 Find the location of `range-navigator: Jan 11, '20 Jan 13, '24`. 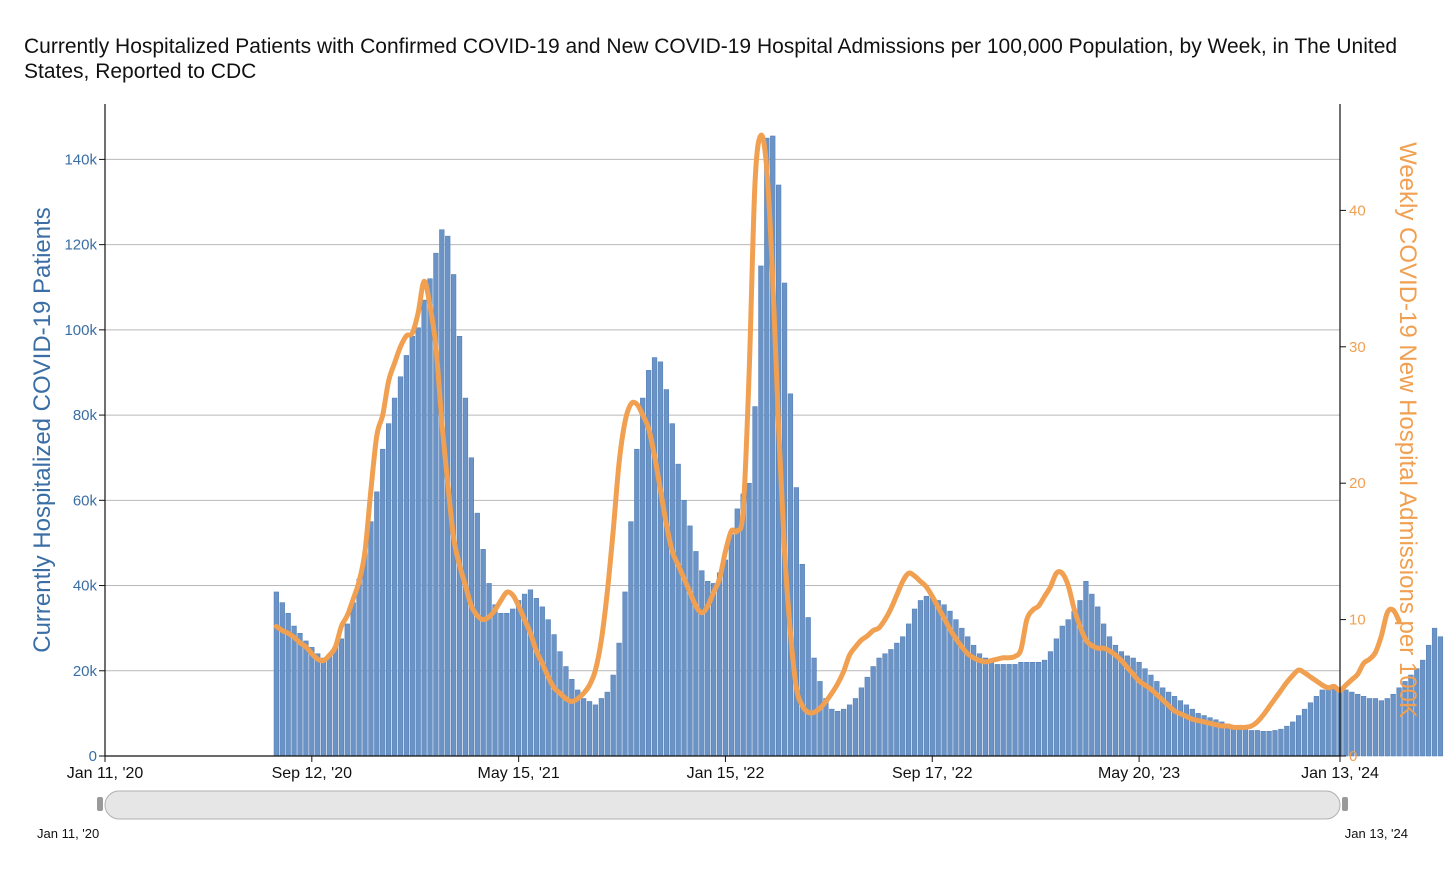

range-navigator: Jan 11, '20 Jan 13, '24 is located at coordinates (722, 815).